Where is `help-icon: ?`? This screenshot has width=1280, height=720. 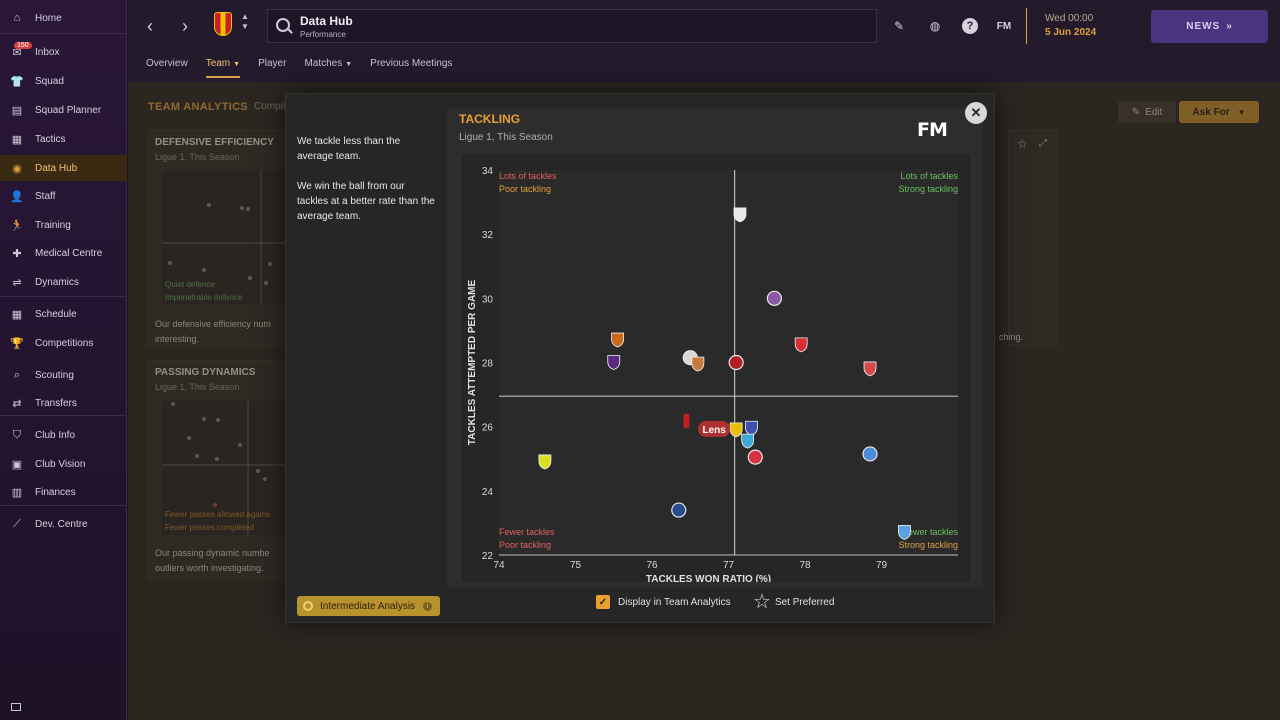
help-icon: ? is located at coordinates (970, 26).